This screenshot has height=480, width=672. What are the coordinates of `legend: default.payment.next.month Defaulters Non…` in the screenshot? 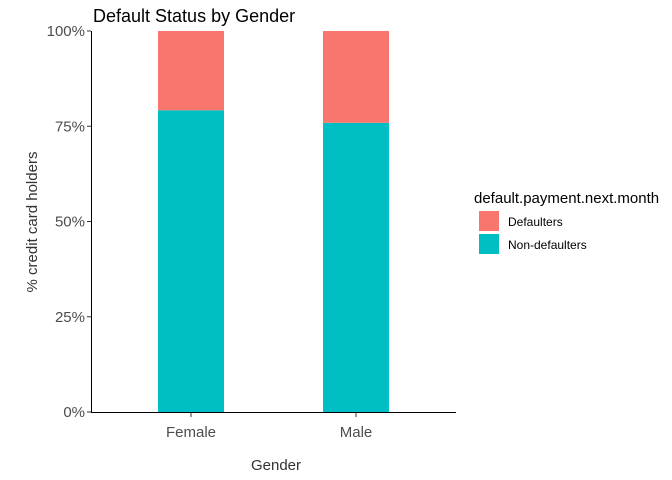 It's located at (566, 222).